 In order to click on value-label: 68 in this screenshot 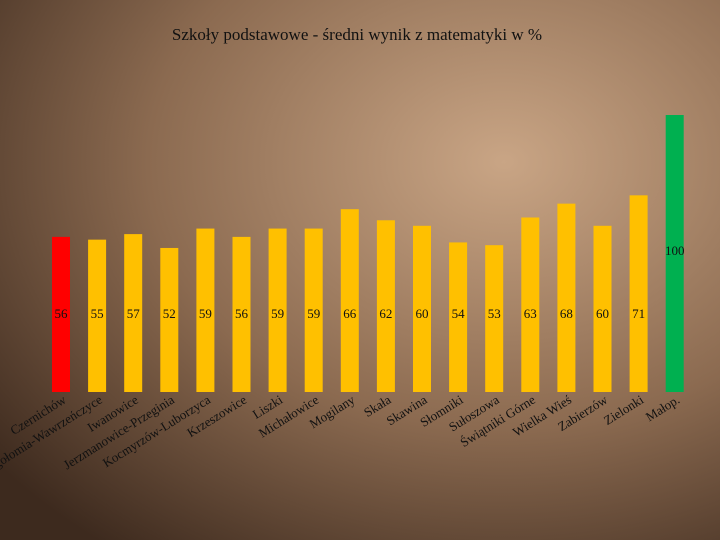, I will do `click(566, 313)`.